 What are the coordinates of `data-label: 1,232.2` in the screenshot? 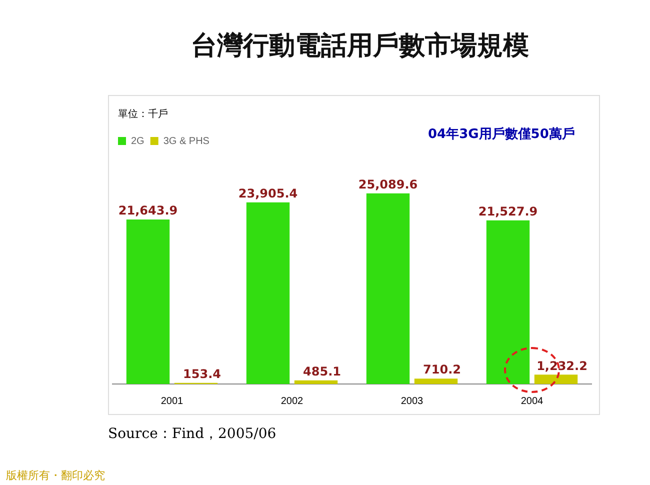 It's located at (562, 365).